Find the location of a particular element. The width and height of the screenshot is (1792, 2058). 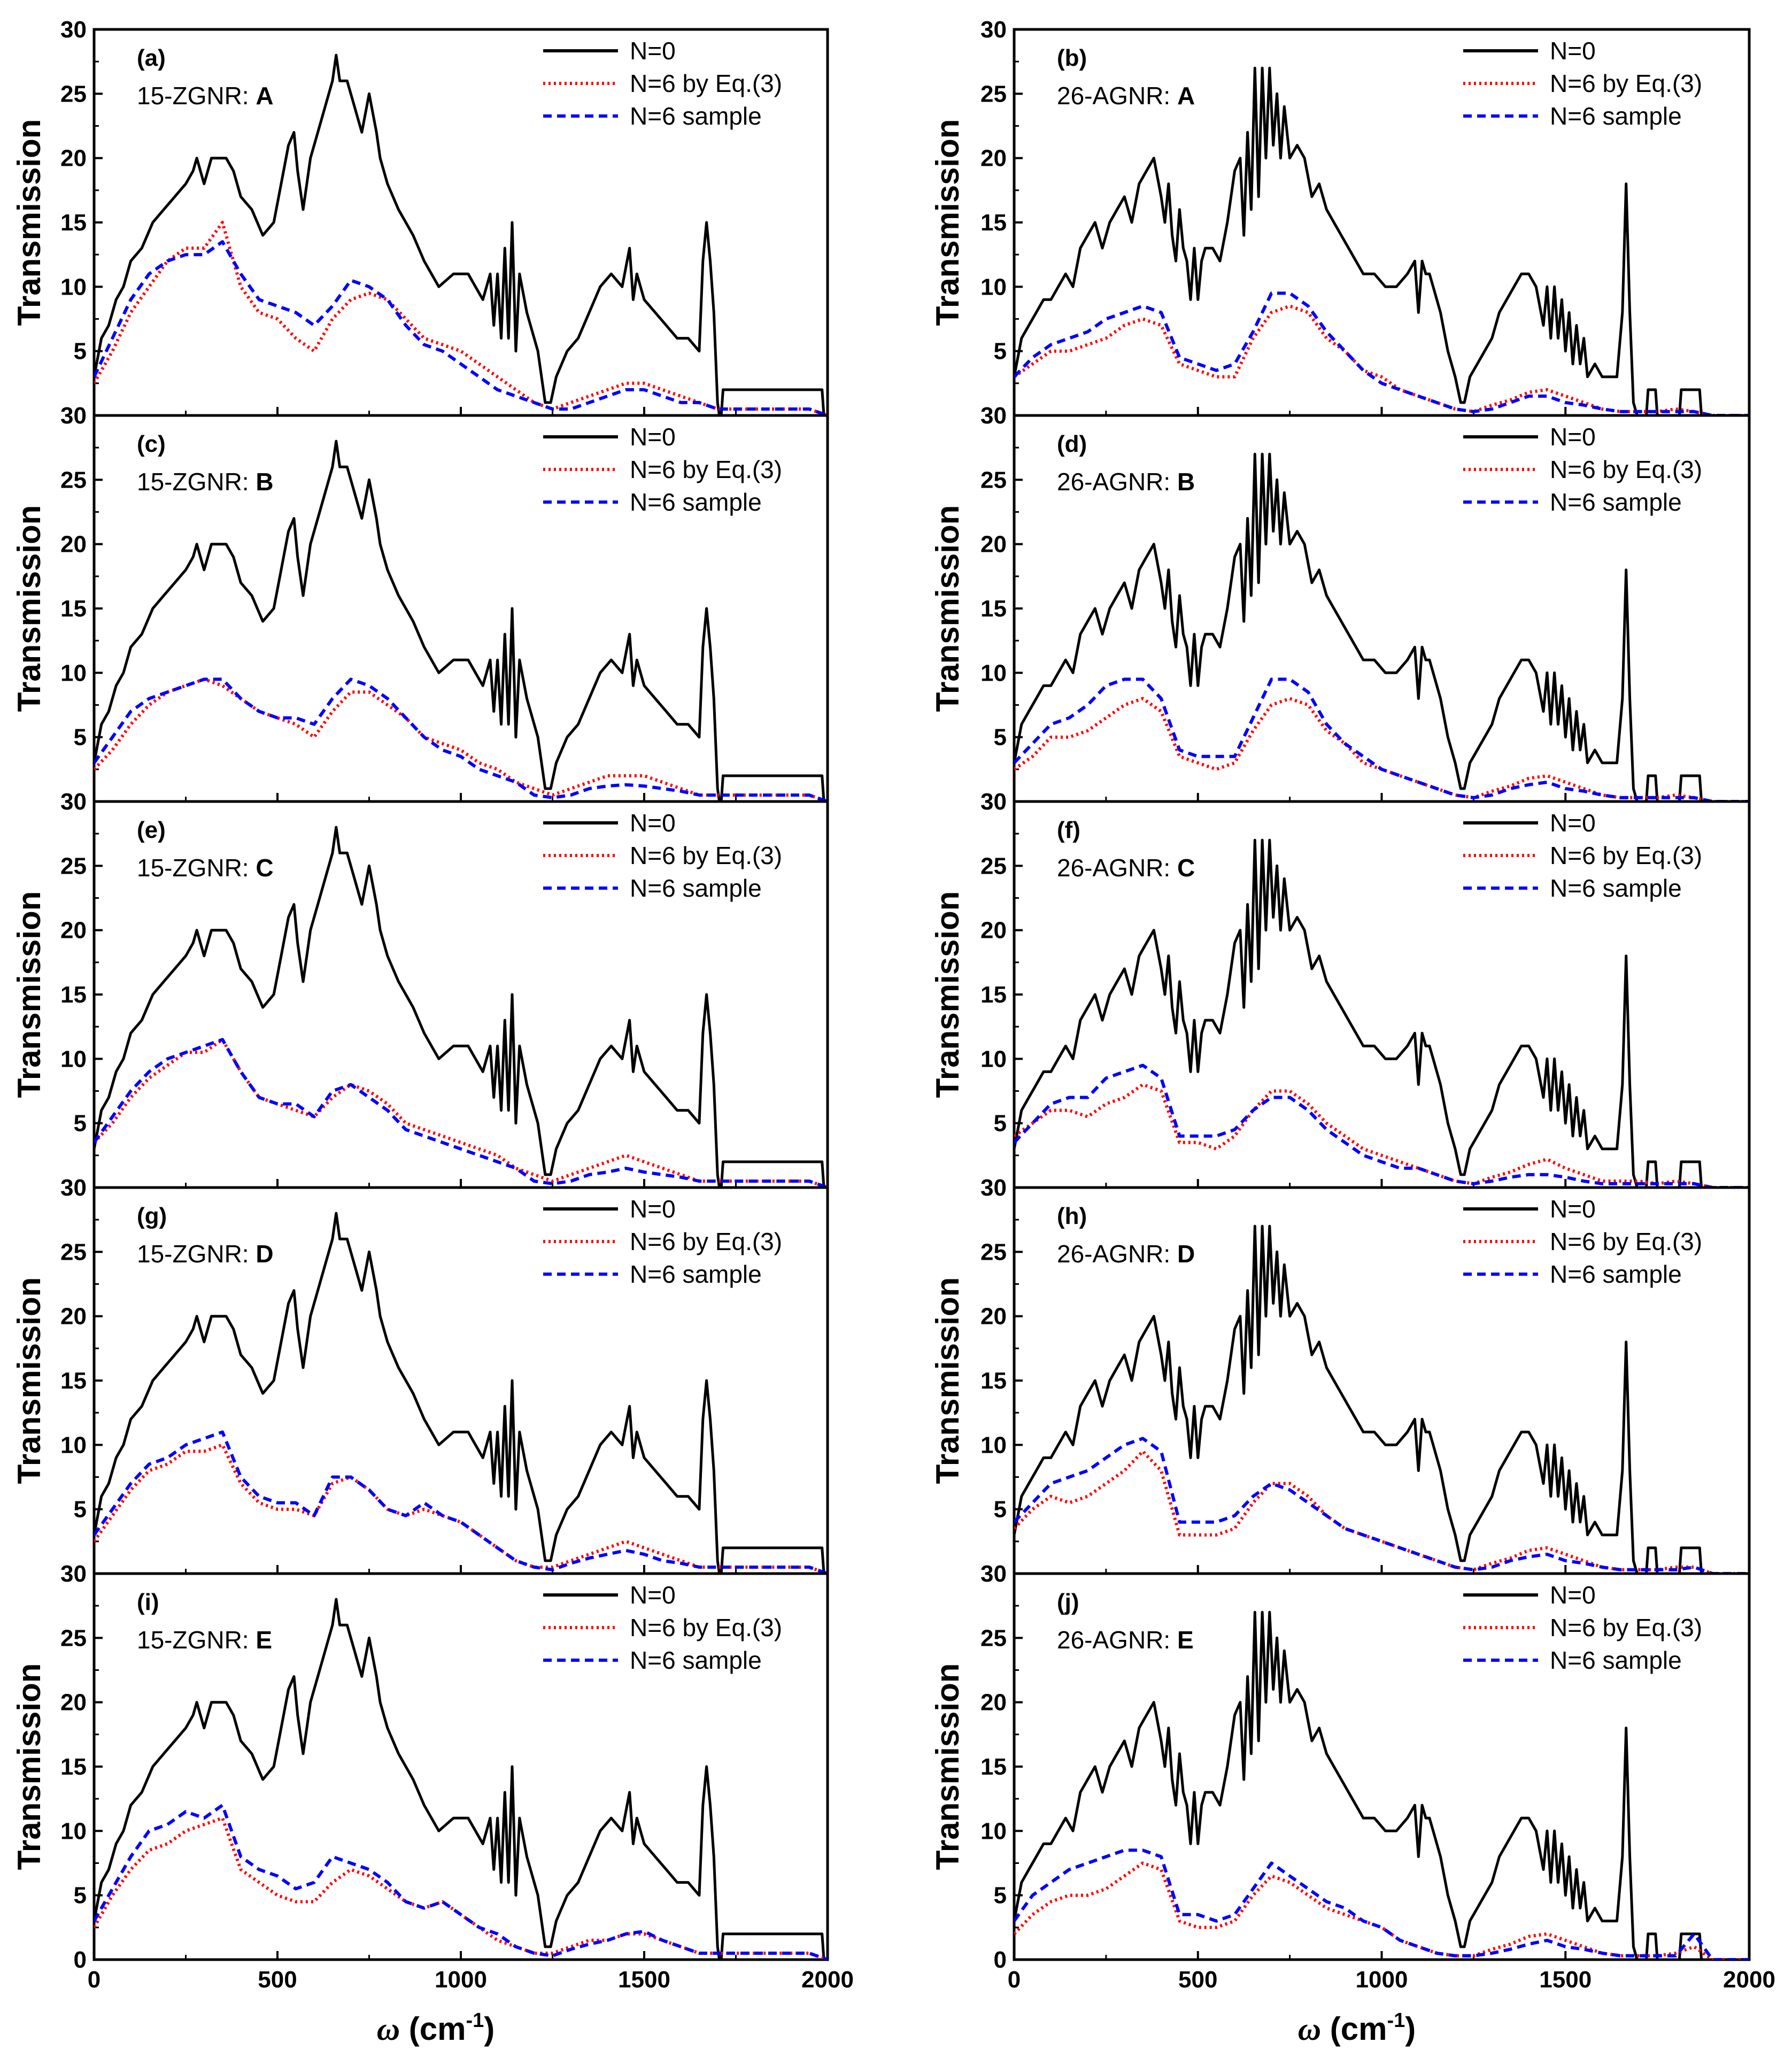

panel-letter: (b) is located at coordinates (1072, 58).